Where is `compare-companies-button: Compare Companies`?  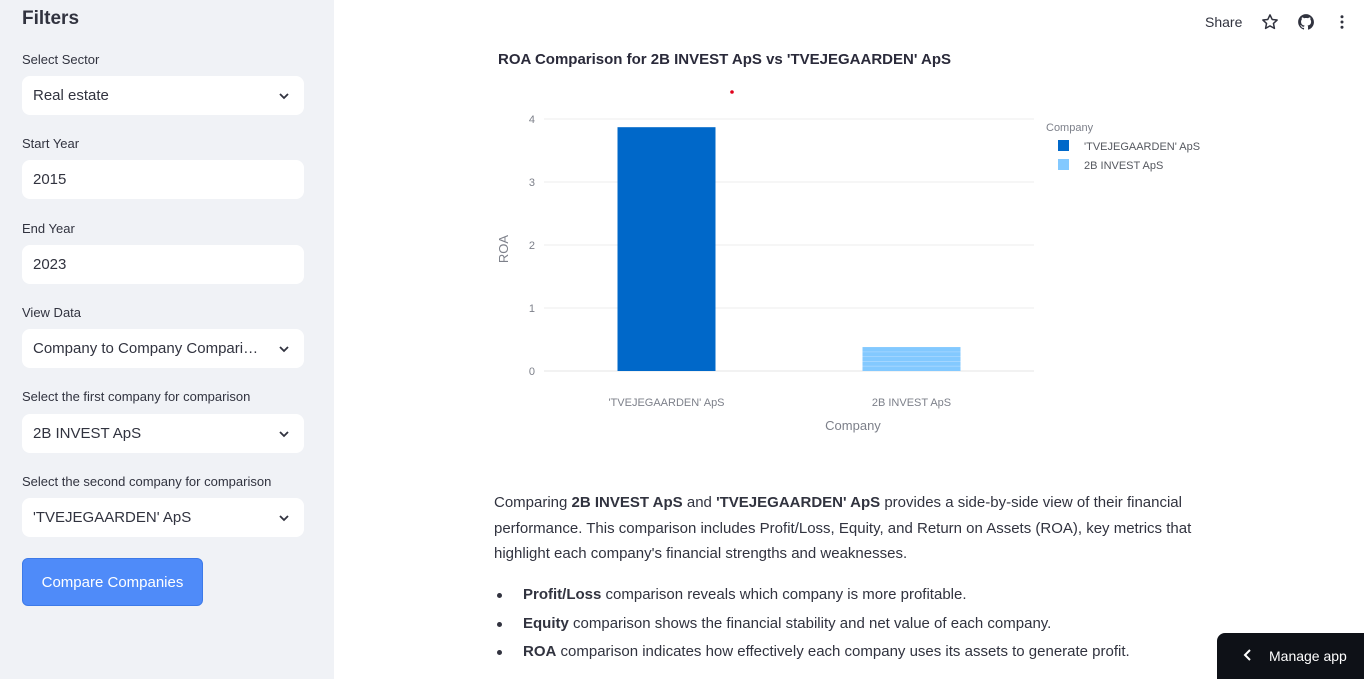 compare-companies-button: Compare Companies is located at coordinates (112, 582).